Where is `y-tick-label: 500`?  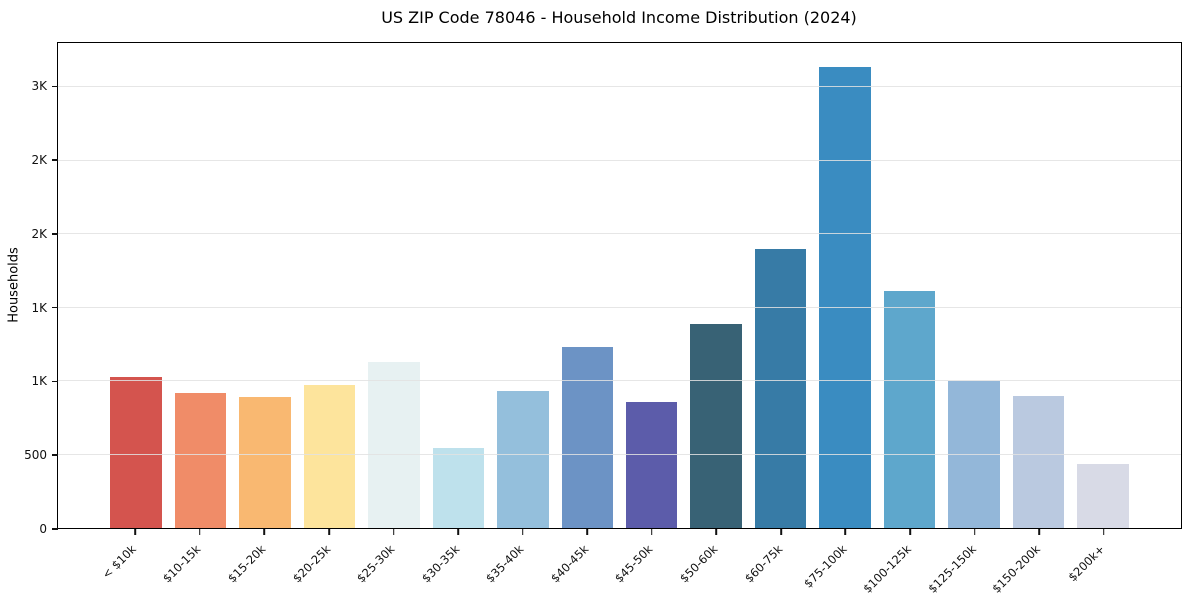 y-tick-label: 500 is located at coordinates (35, 455).